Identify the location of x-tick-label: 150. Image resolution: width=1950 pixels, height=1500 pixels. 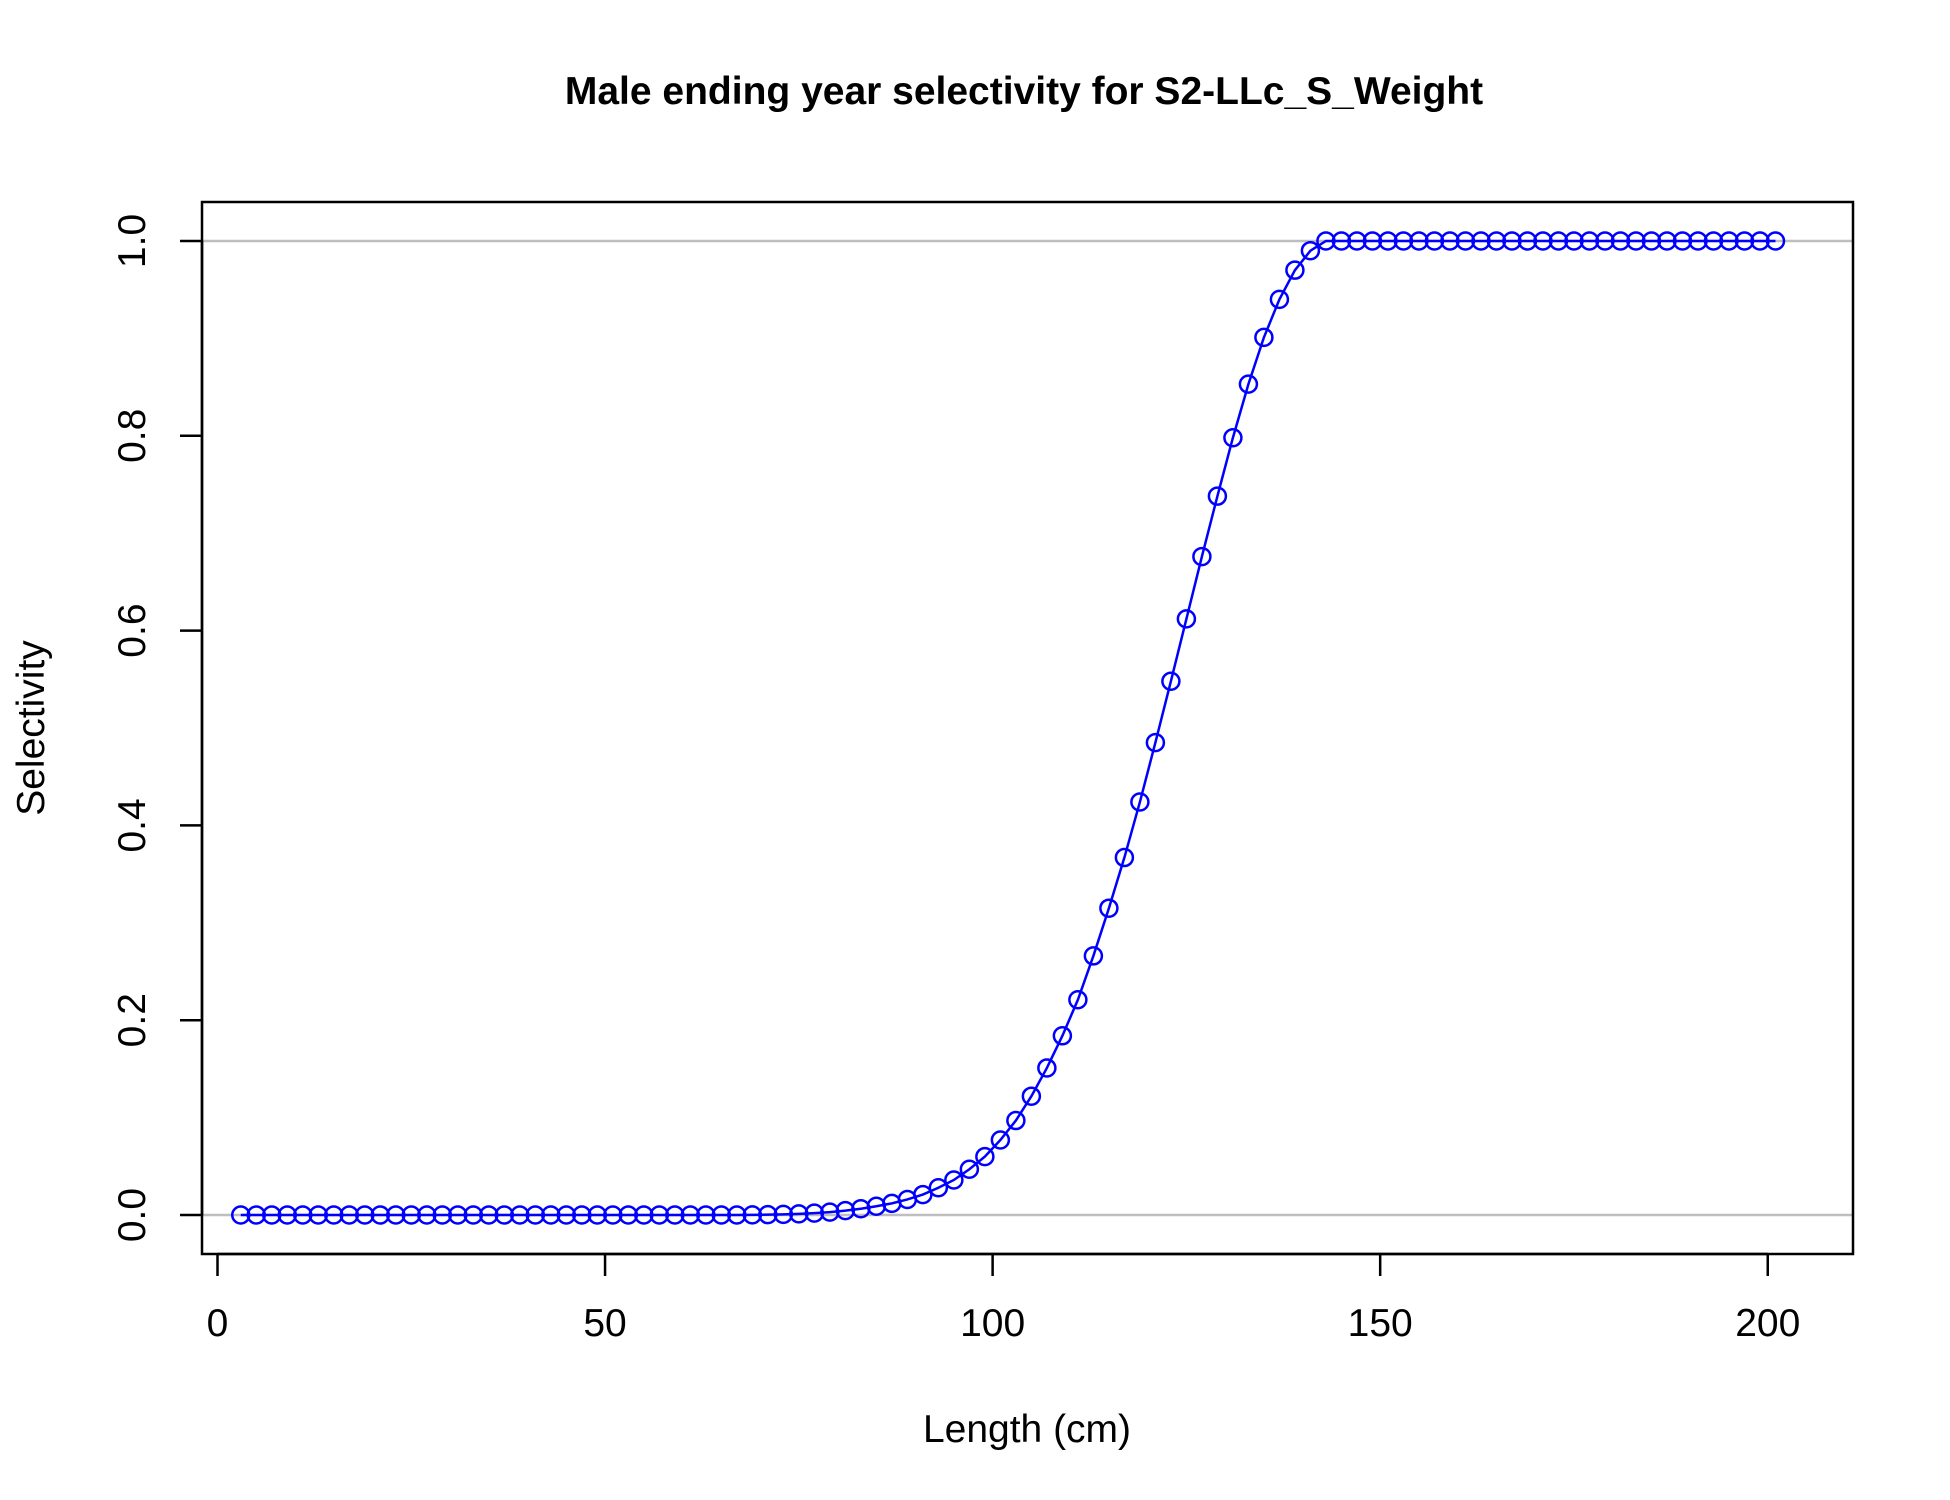
(1380, 1323).